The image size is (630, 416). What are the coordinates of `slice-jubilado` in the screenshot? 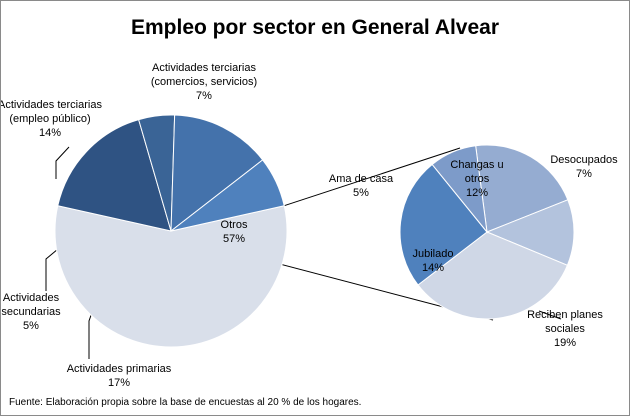 It's located at (443, 224).